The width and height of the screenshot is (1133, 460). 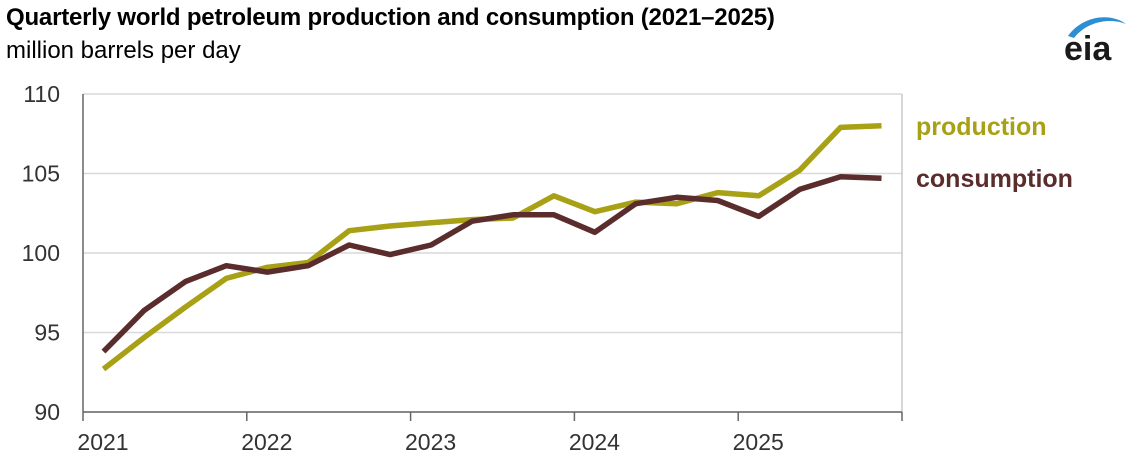 What do you see at coordinates (41, 253) in the screenshot?
I see `y-tick-label-100: 100` at bounding box center [41, 253].